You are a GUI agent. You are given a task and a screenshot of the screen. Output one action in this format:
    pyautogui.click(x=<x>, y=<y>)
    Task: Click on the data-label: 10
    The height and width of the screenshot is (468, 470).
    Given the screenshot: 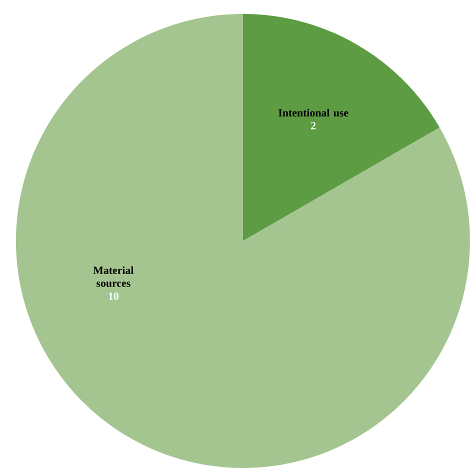 What is the action you would take?
    pyautogui.click(x=113, y=296)
    